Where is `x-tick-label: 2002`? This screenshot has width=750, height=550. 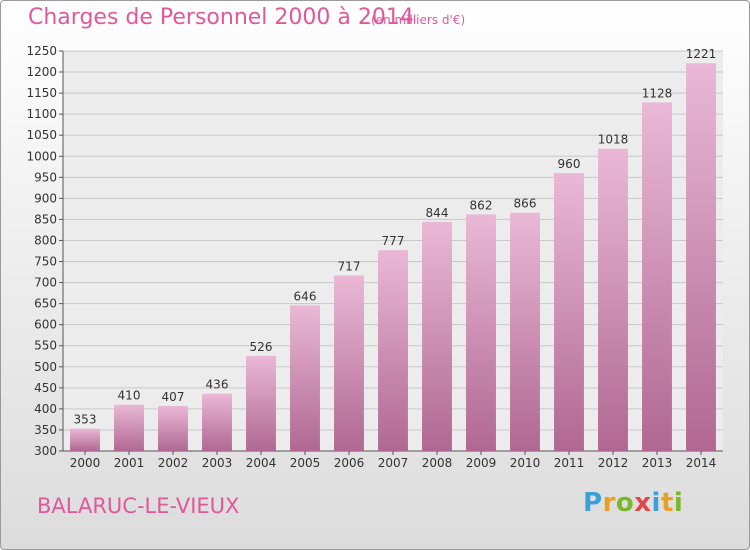 x-tick-label: 2002 is located at coordinates (173, 463).